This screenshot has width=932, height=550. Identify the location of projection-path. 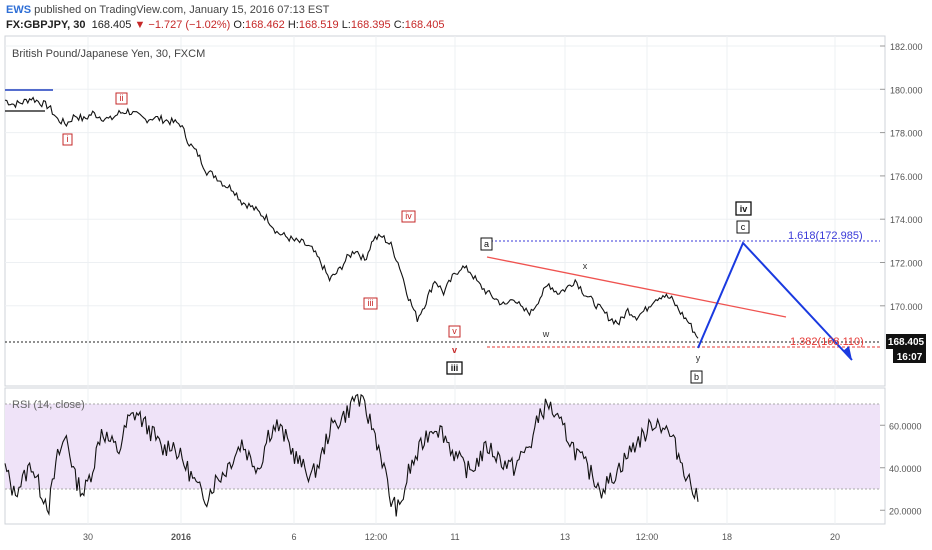
(775, 301).